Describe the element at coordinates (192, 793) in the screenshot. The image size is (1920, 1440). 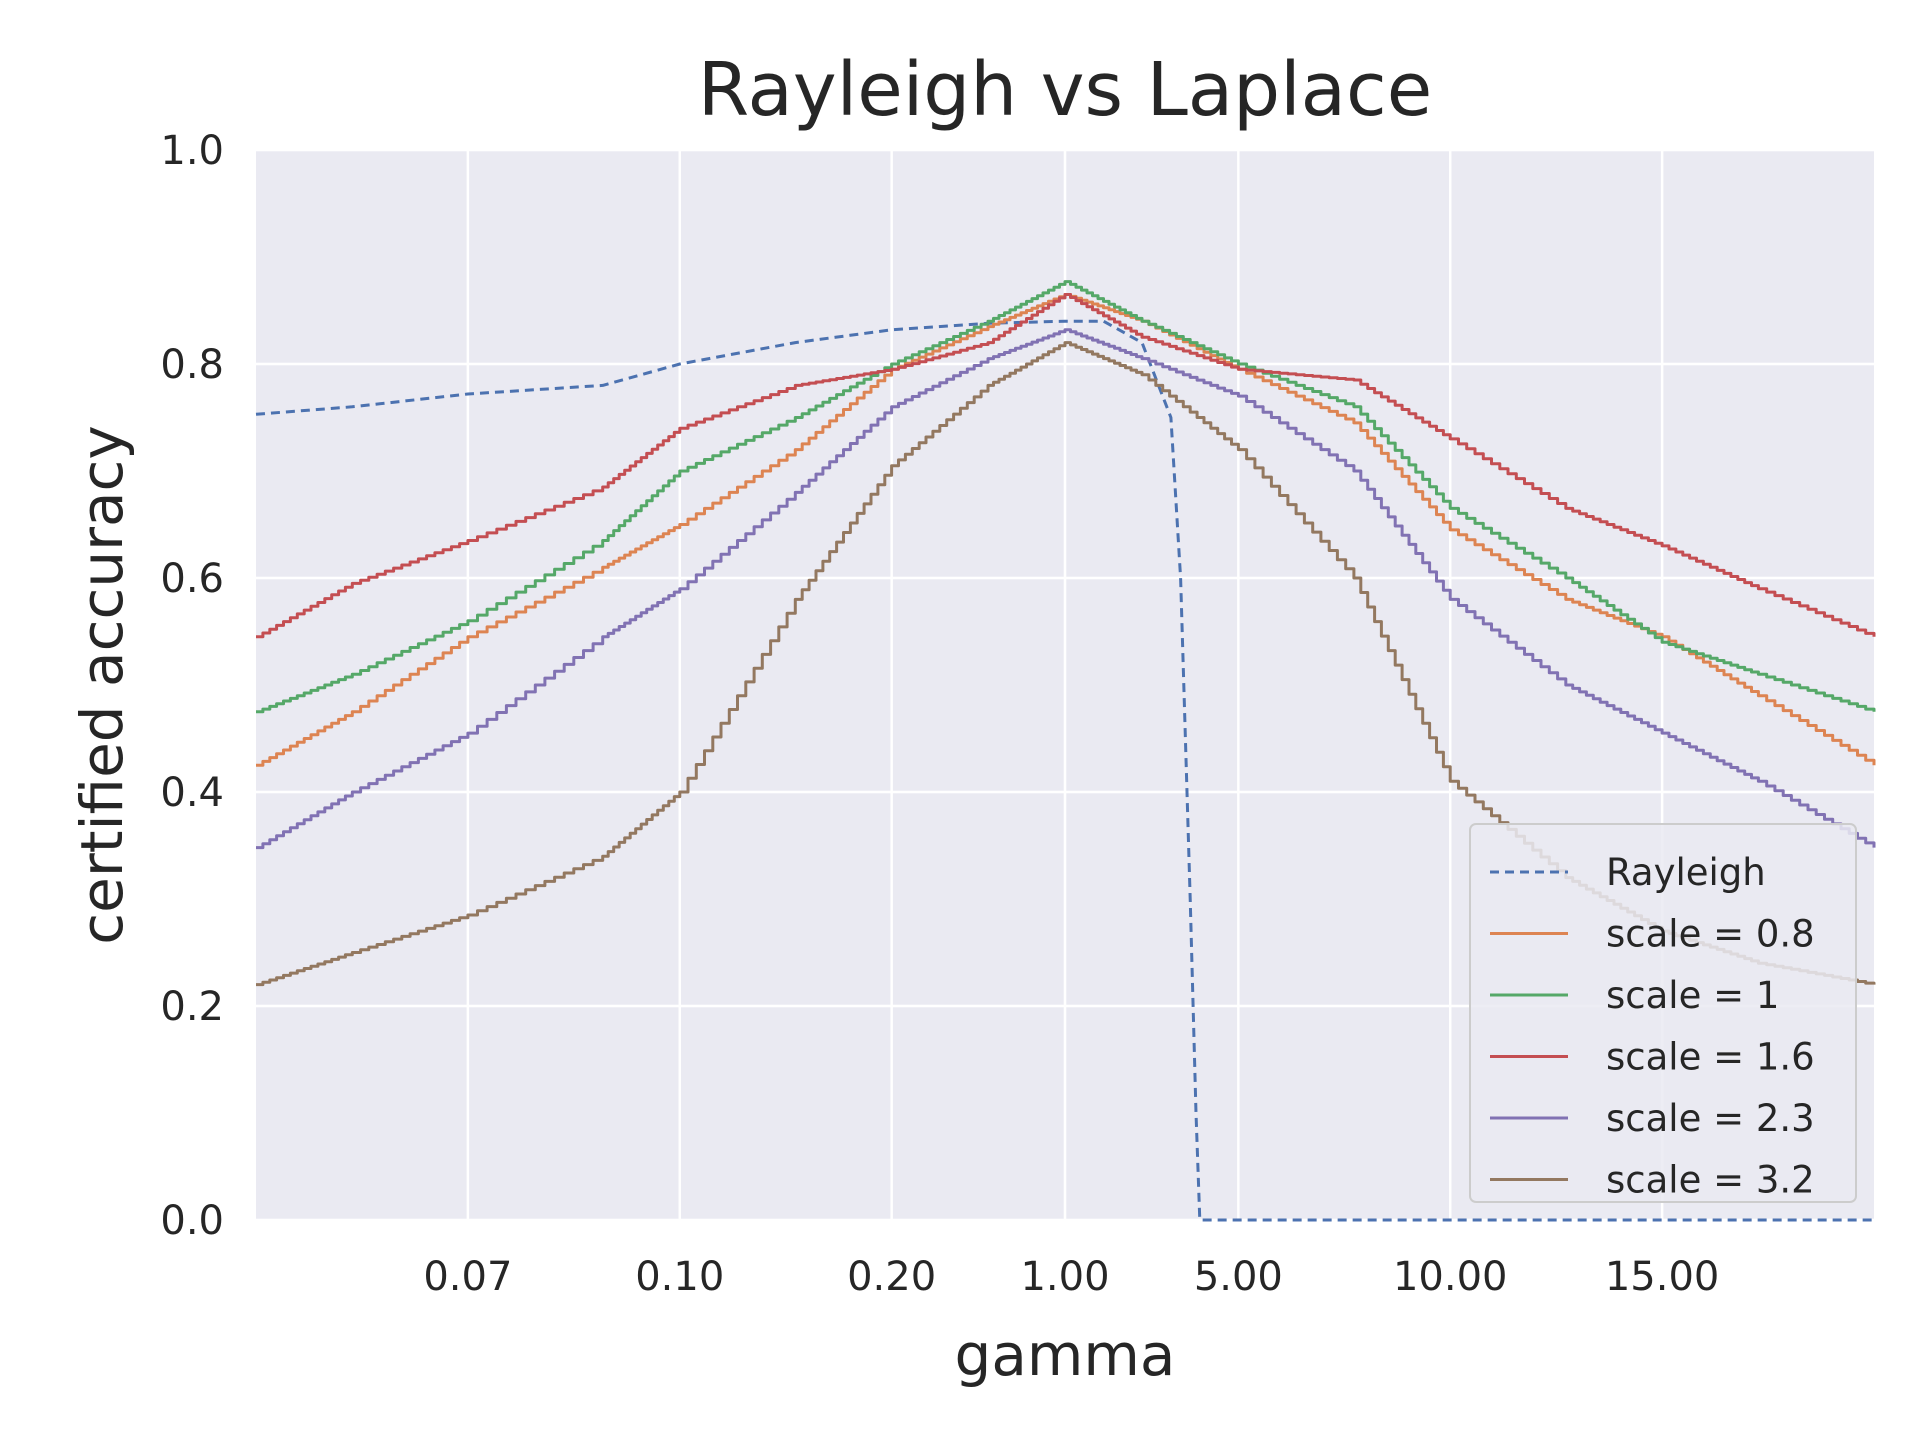
I see `y-tick-label: 0.4` at that location.